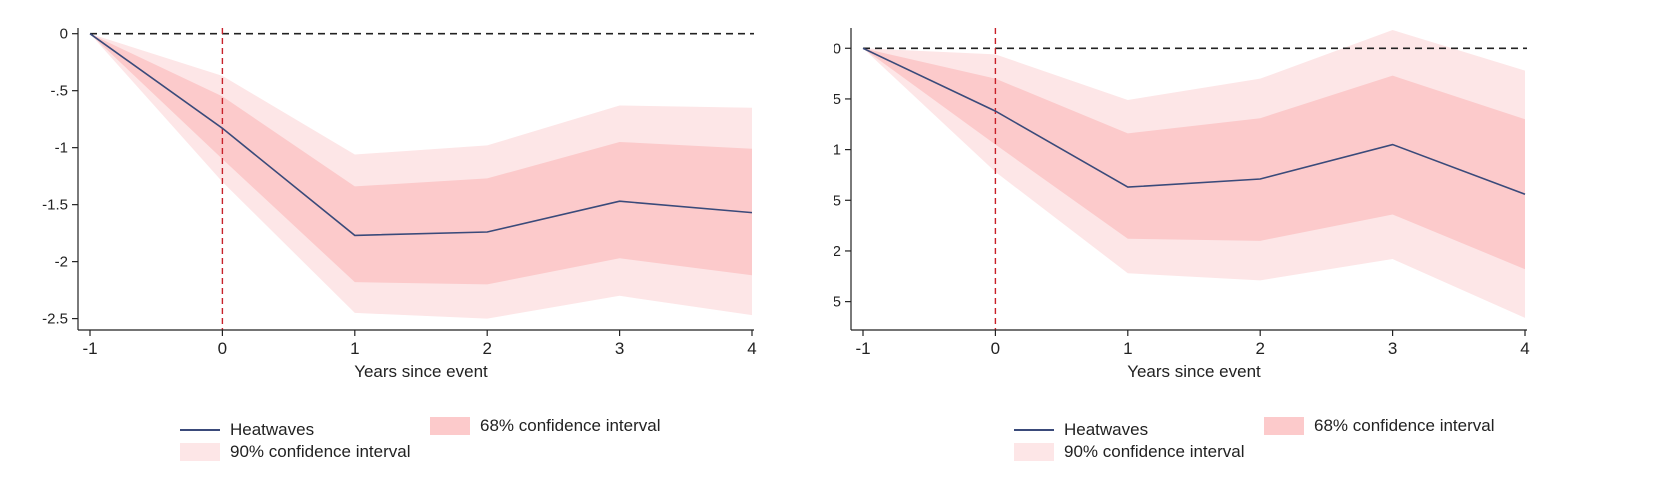 This screenshot has width=1668, height=496. Describe the element at coordinates (1194, 121) in the screenshot. I see `heatwaves-line` at that location.